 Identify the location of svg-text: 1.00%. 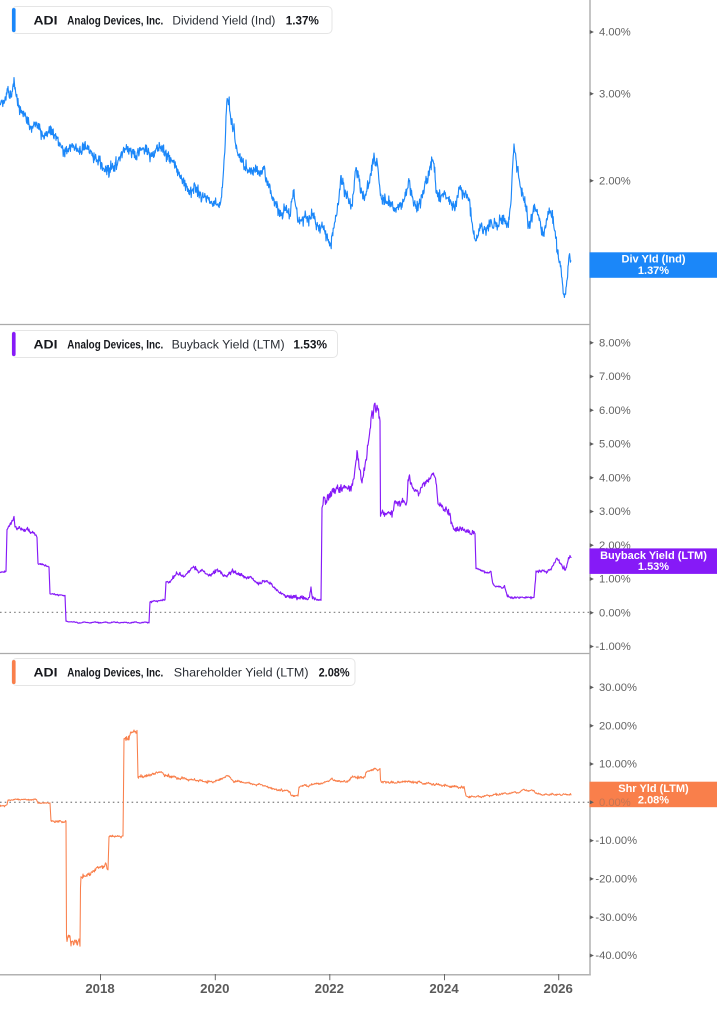
(615, 580).